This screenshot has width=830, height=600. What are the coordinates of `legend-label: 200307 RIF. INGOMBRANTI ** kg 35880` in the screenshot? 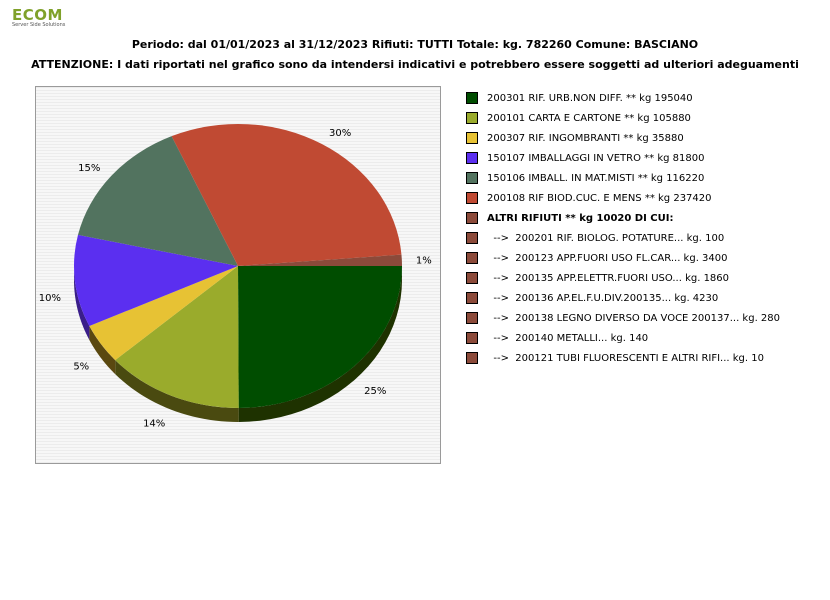 It's located at (585, 138).